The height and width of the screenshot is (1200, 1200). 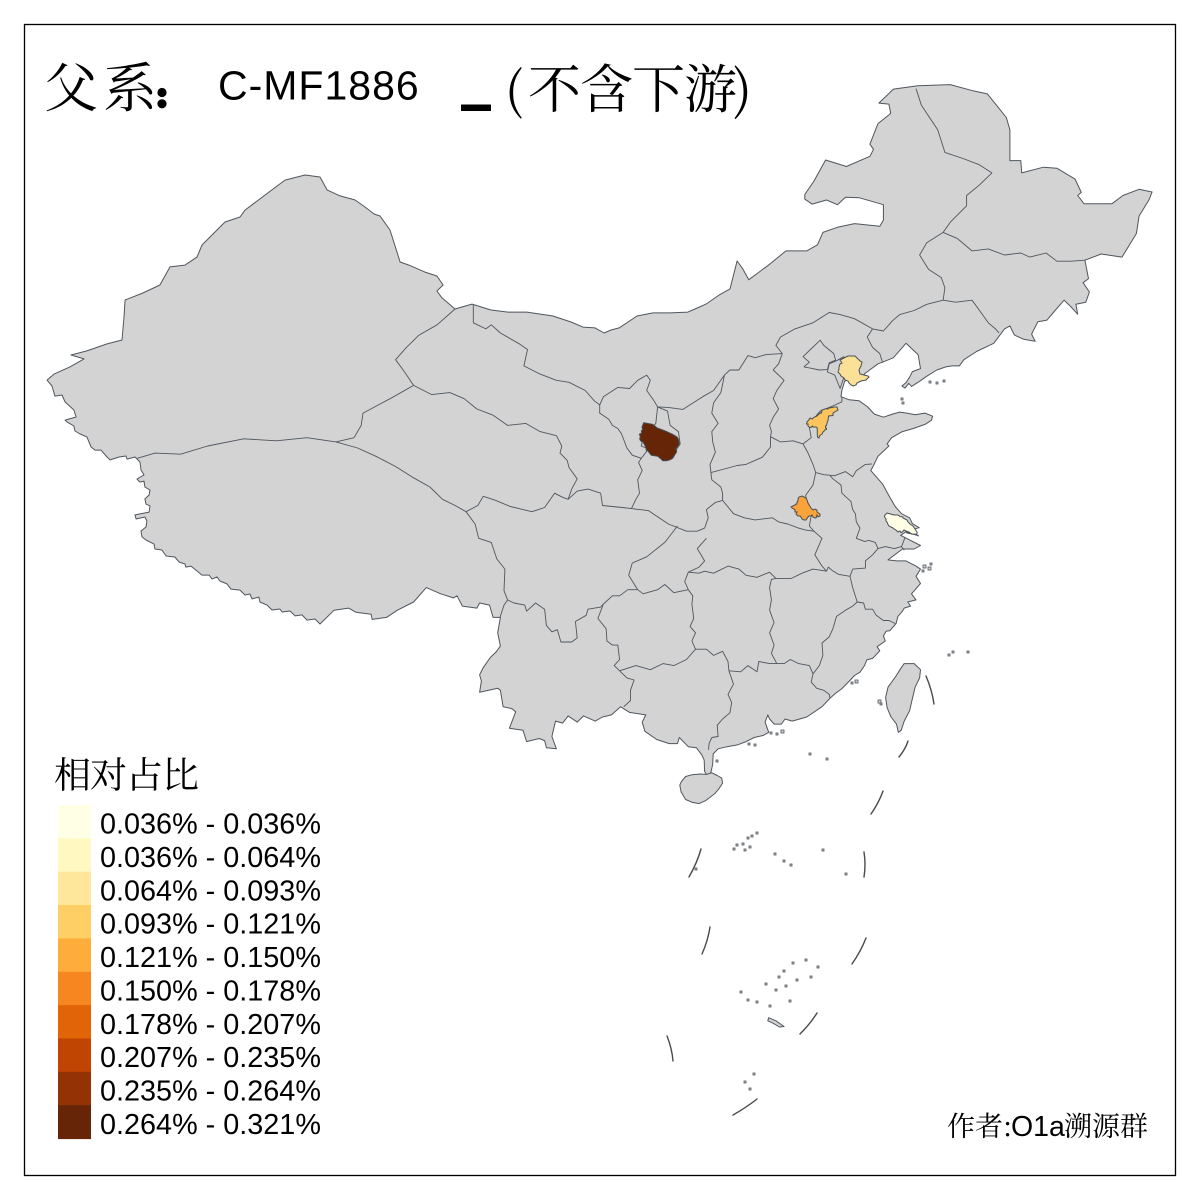 What do you see at coordinates (210, 991) in the screenshot?
I see `svg-text: 0.150% - 0.178%` at bounding box center [210, 991].